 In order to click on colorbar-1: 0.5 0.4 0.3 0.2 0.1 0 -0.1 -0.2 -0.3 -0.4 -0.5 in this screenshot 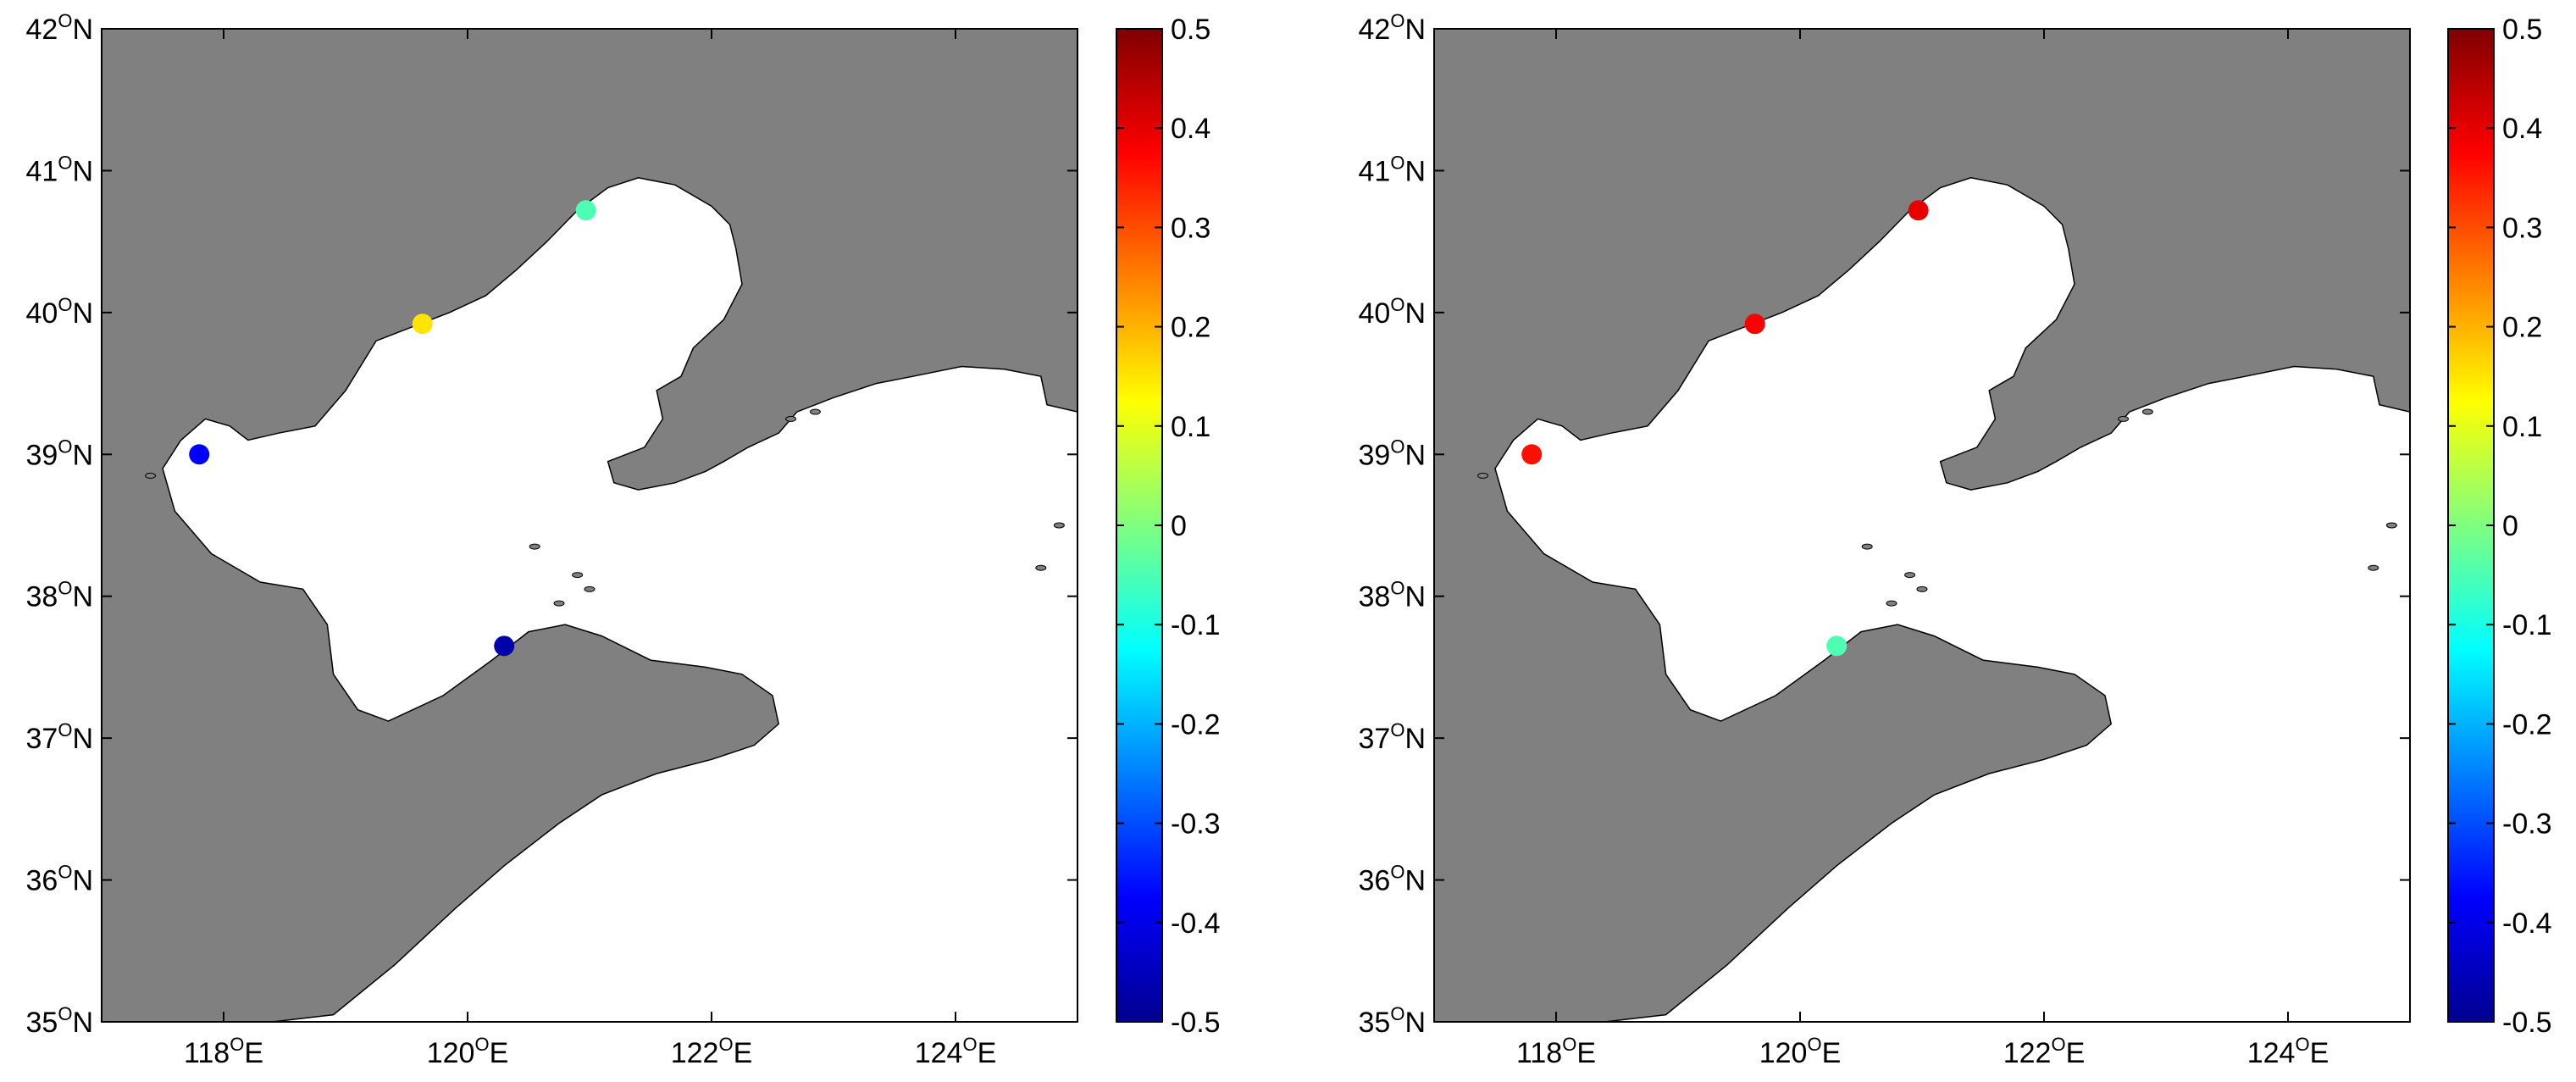, I will do `click(1168, 526)`.